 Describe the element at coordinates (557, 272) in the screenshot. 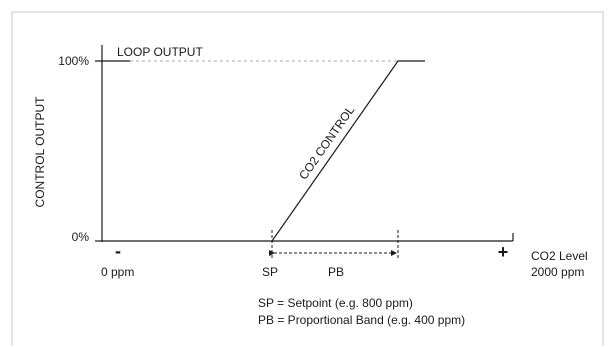

I see `x-max-label-line2: 2000 ppm` at that location.